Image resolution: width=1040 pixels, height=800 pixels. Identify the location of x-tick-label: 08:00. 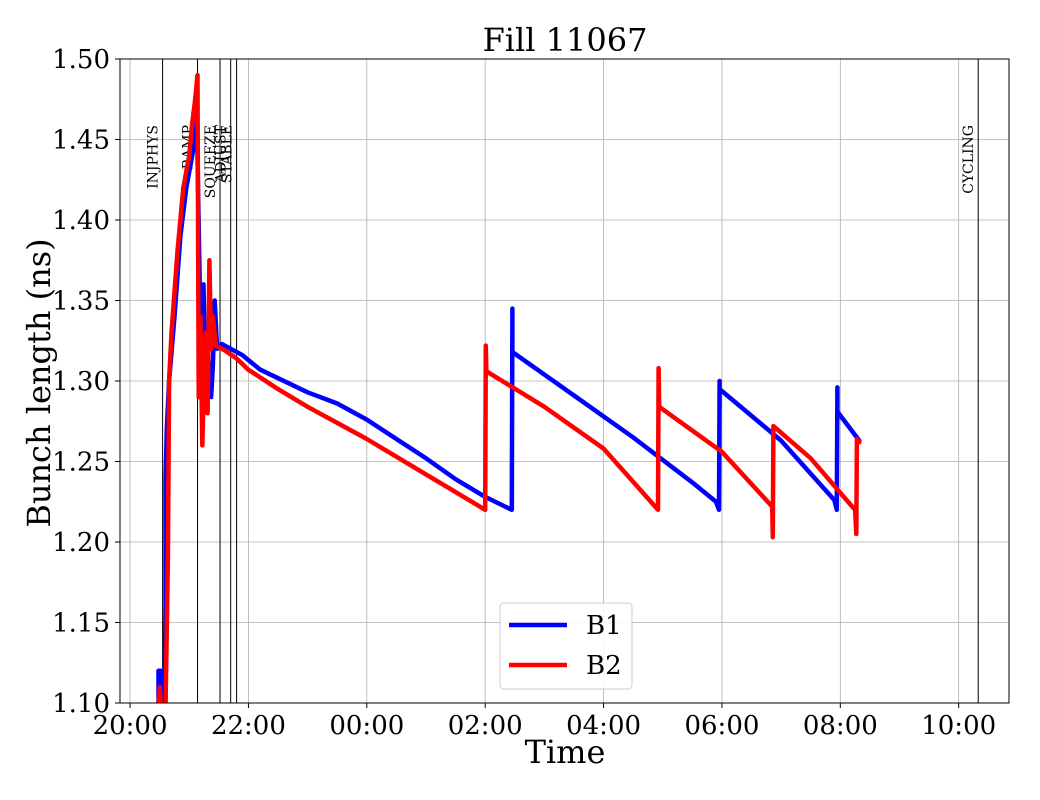
(840, 726).